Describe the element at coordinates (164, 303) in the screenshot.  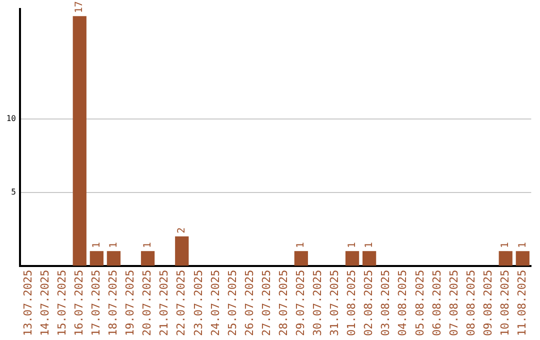
I see `x-tick-label: 21.07.2025` at that location.